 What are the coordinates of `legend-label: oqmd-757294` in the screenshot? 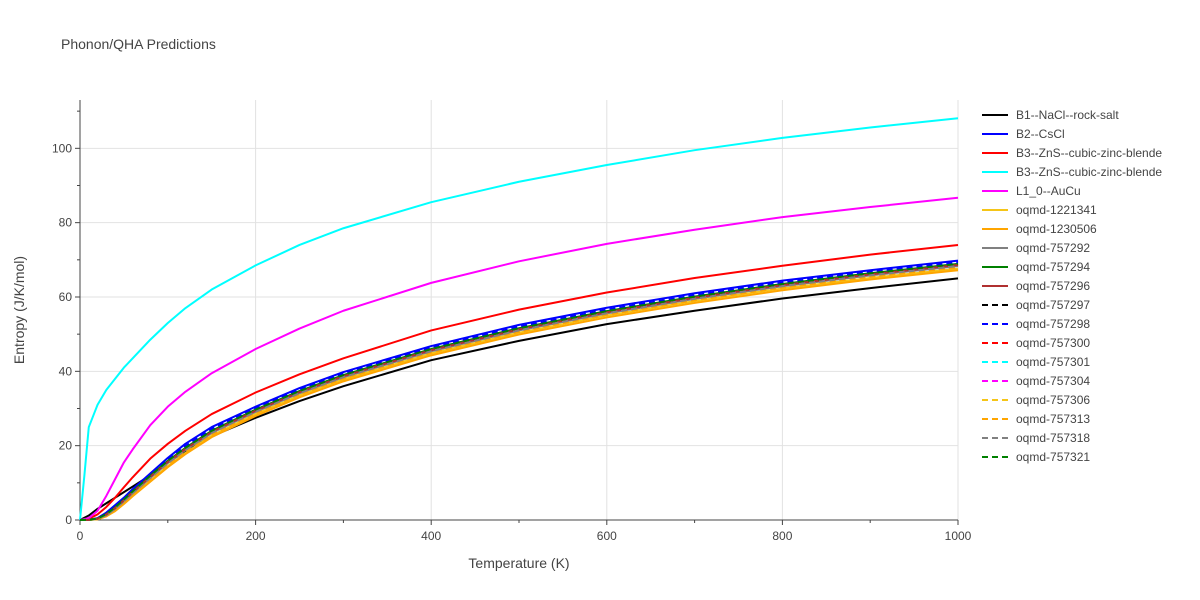 It's located at (1053, 267).